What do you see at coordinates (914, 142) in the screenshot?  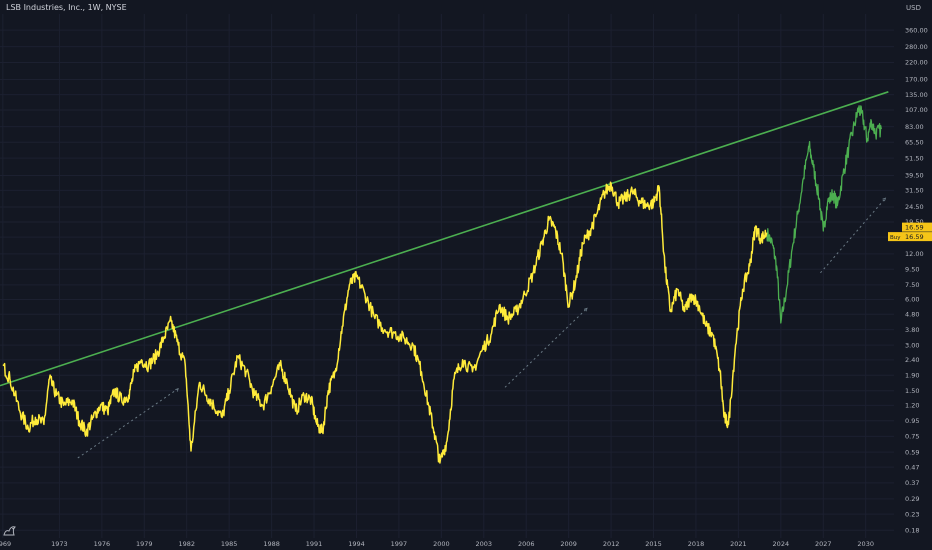 I see `y-tick-label: 65.50` at bounding box center [914, 142].